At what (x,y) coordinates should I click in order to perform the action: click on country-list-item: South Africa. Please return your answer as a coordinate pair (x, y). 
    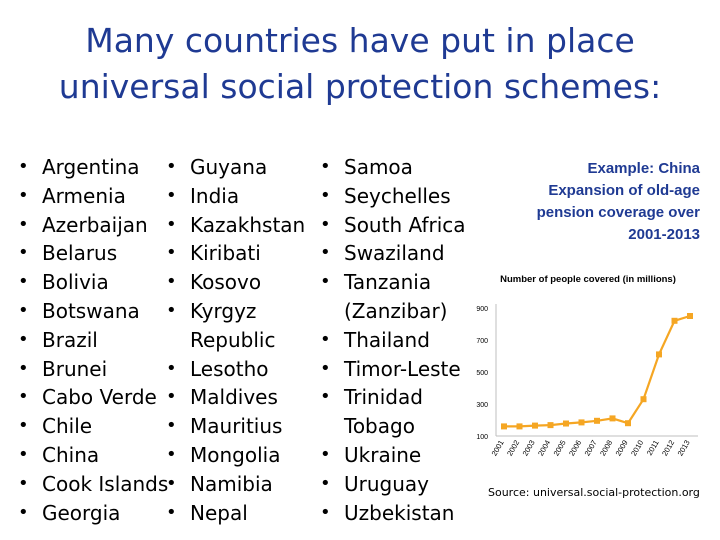
    Looking at the image, I should click on (393, 225).